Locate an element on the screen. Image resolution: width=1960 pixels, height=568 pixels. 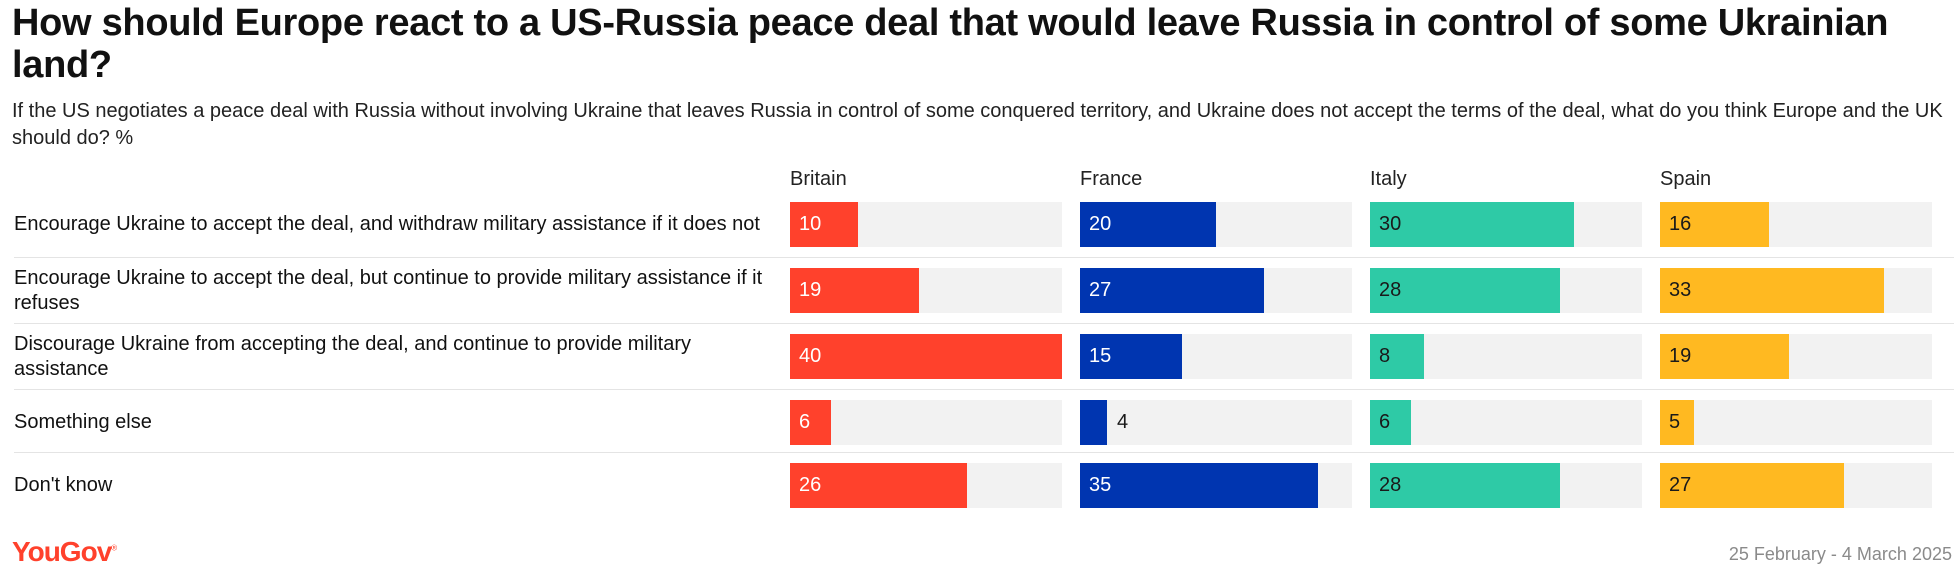
country-header-britain: Britain is located at coordinates (818, 179).